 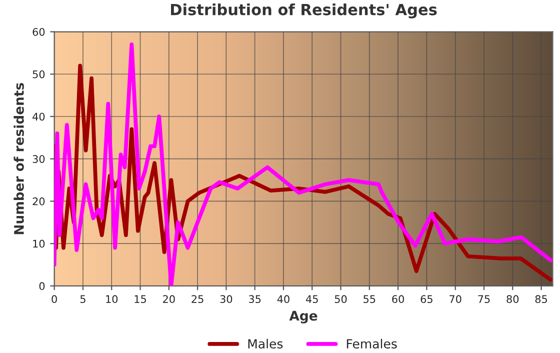 I want to click on x-tick-label: 75, so click(x=484, y=299).